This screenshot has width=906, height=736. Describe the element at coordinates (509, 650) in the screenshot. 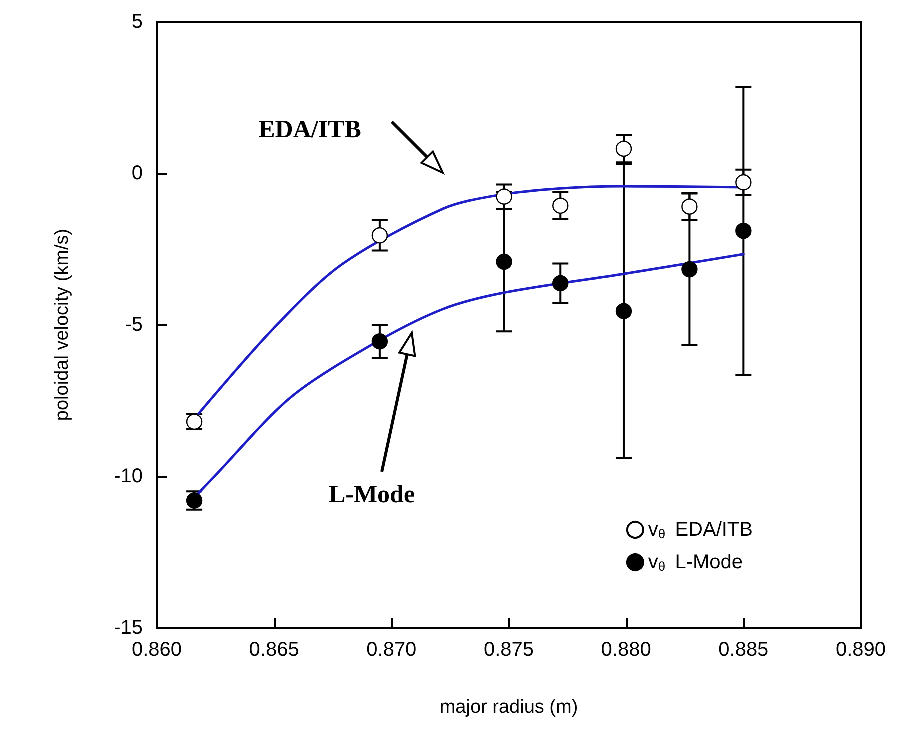

I see `x-tick-label: 0.875` at that location.